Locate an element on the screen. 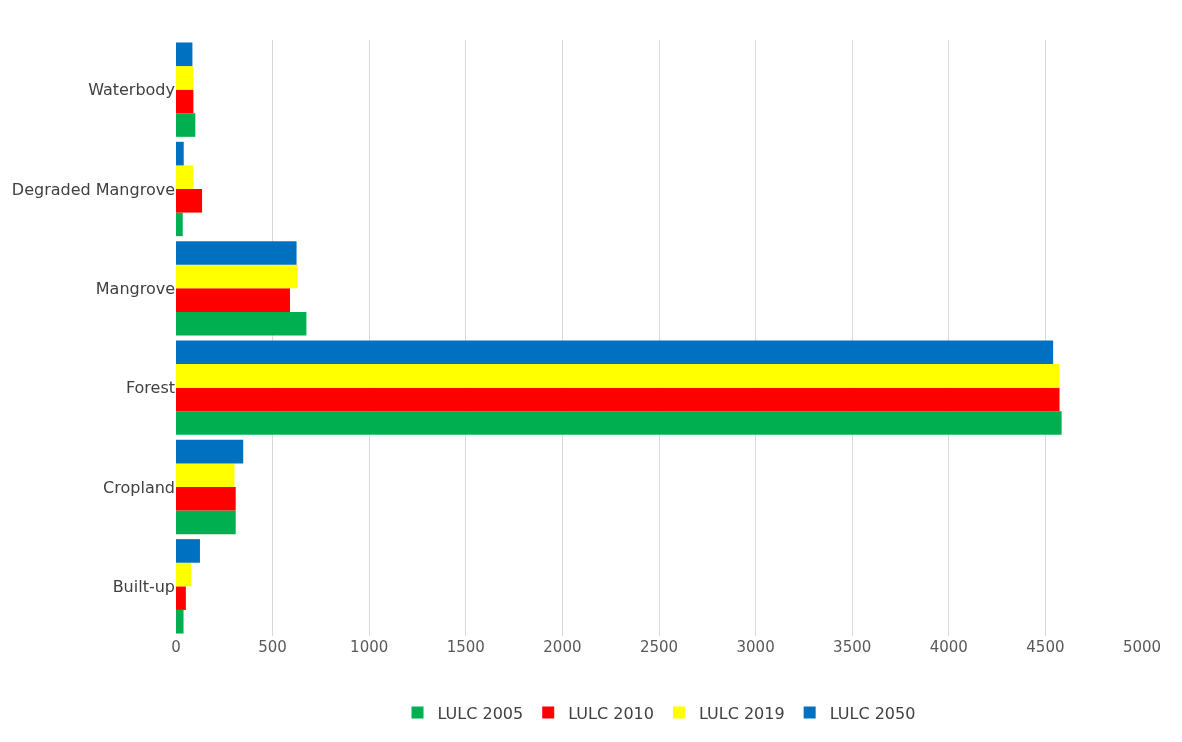 This screenshot has width=1182, height=742. x-tick-label: 0 is located at coordinates (176, 647).